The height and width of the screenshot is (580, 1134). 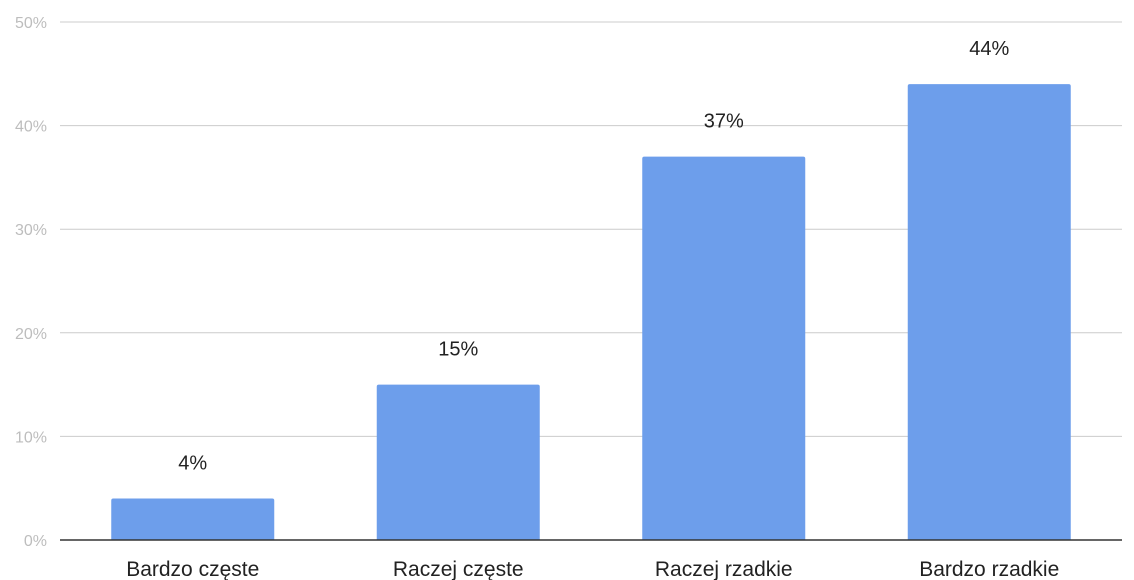 What do you see at coordinates (31, 127) in the screenshot?
I see `y-tick-label: 40%` at bounding box center [31, 127].